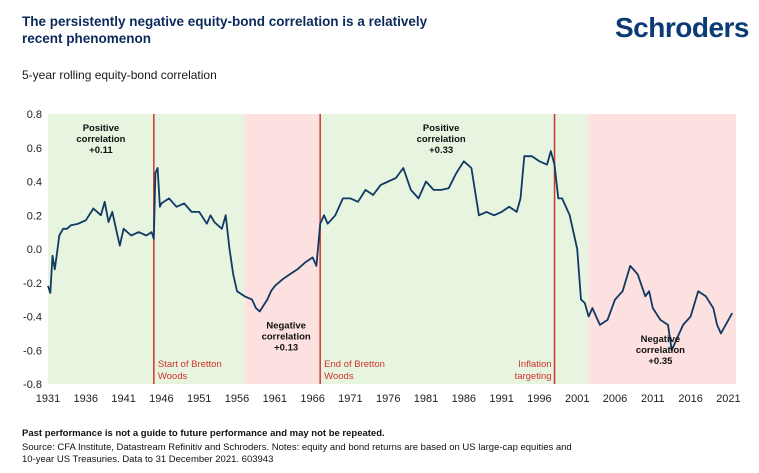  What do you see at coordinates (728, 399) in the screenshot?
I see `x-tick-label: 2021` at bounding box center [728, 399].